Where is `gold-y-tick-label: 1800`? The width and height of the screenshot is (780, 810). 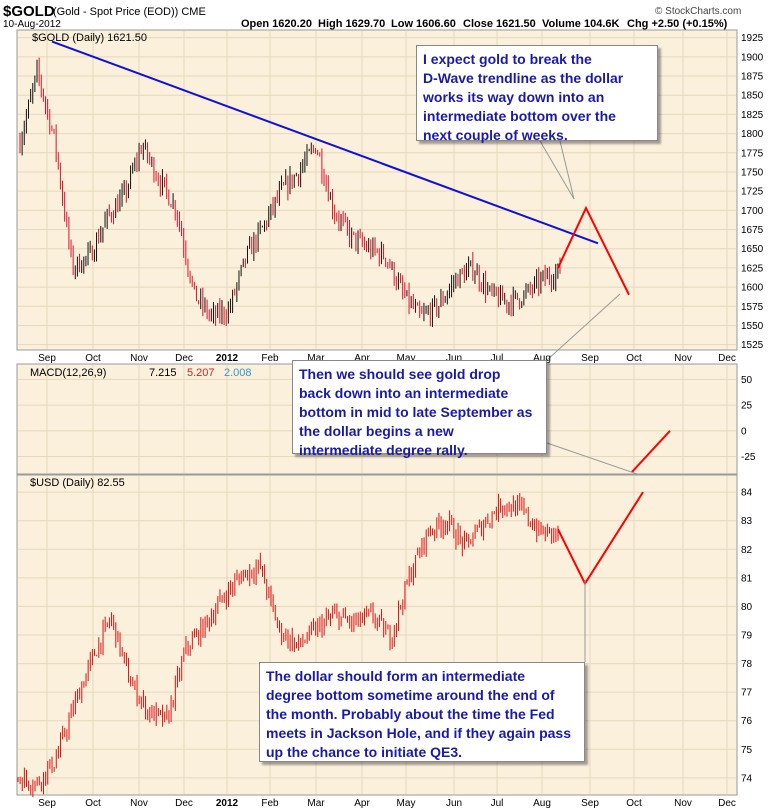 gold-y-tick-label: 1800 is located at coordinates (752, 134).